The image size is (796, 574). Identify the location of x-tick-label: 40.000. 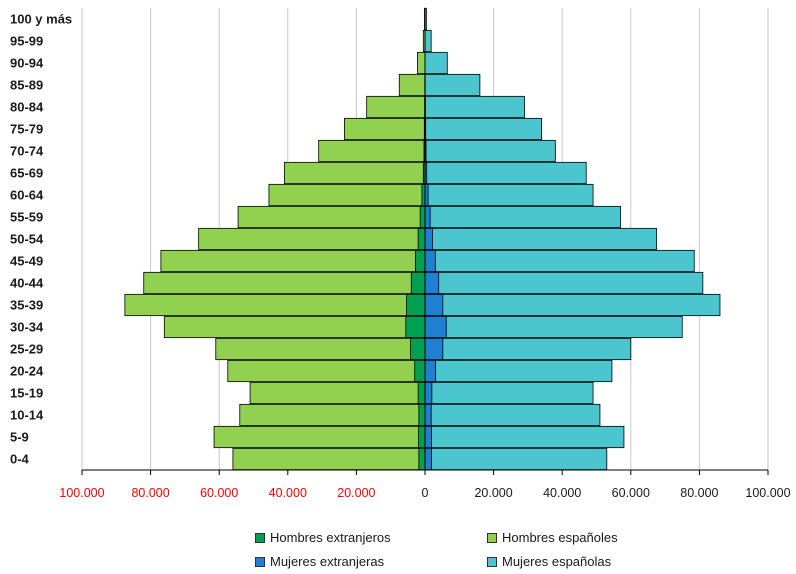
(288, 493).